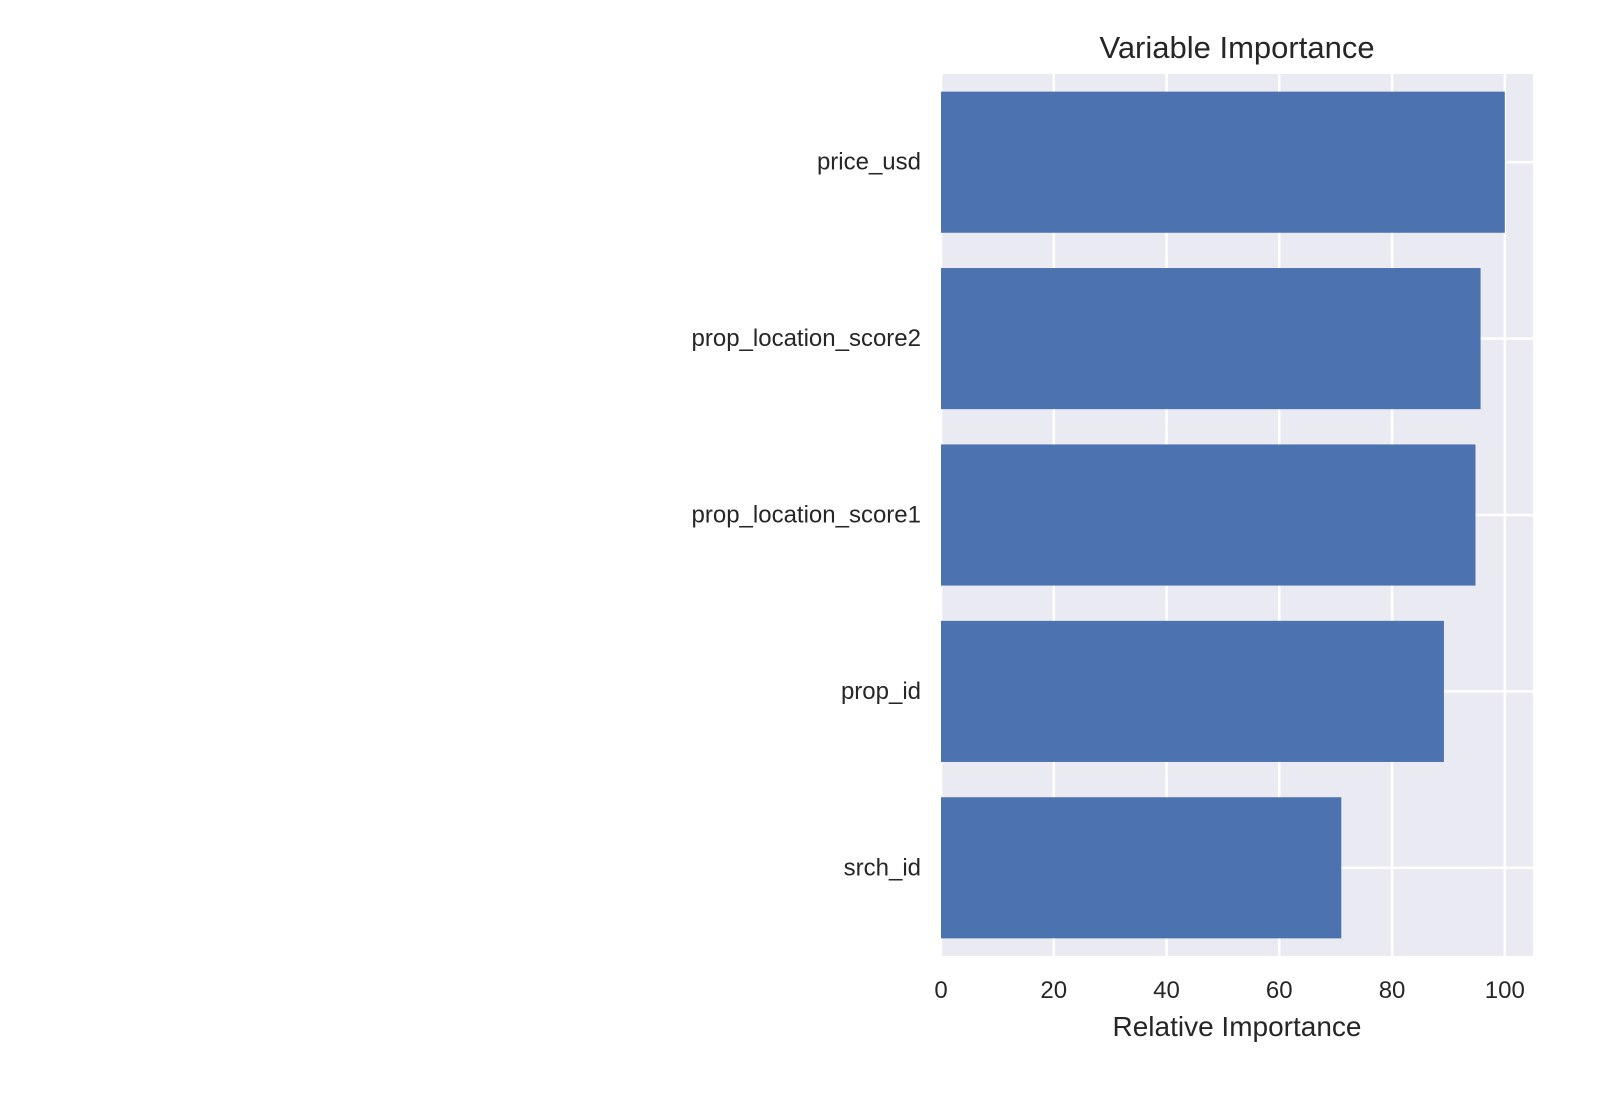 This screenshot has height=1100, width=1600. What do you see at coordinates (1141, 868) in the screenshot?
I see `bar-srch_id` at bounding box center [1141, 868].